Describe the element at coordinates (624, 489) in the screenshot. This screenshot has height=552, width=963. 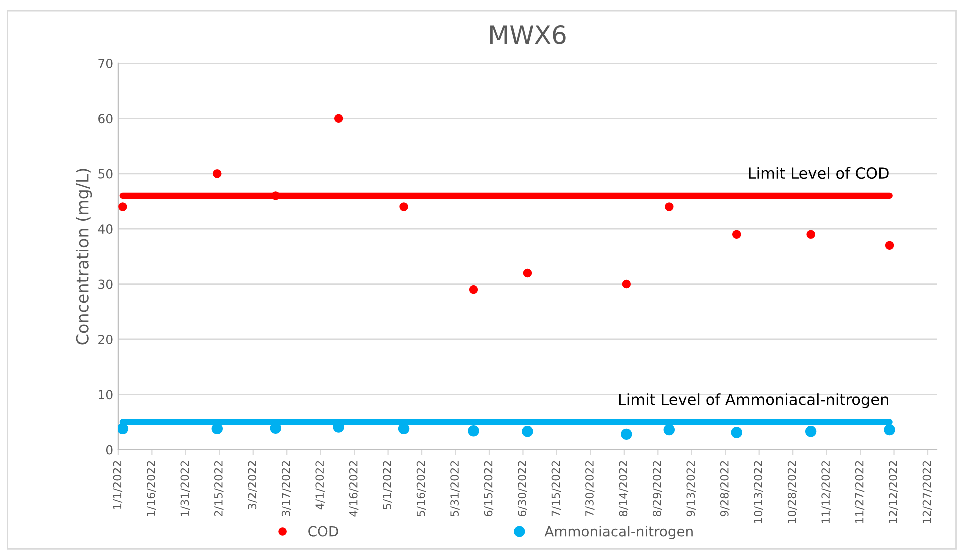
I see `x-tick-label: 8/14/2022` at that location.